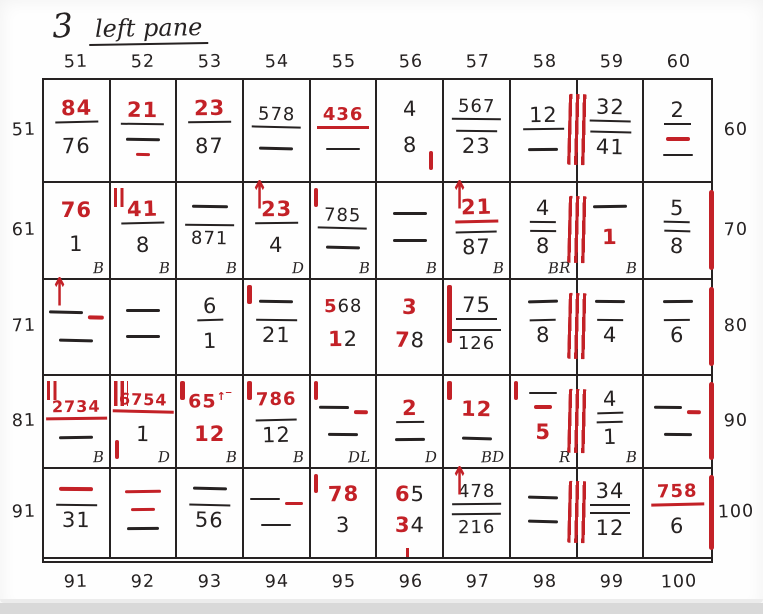 Image resolution: width=763 pixels, height=614 pixels. I want to click on cell-value: 65, so click(410, 493).